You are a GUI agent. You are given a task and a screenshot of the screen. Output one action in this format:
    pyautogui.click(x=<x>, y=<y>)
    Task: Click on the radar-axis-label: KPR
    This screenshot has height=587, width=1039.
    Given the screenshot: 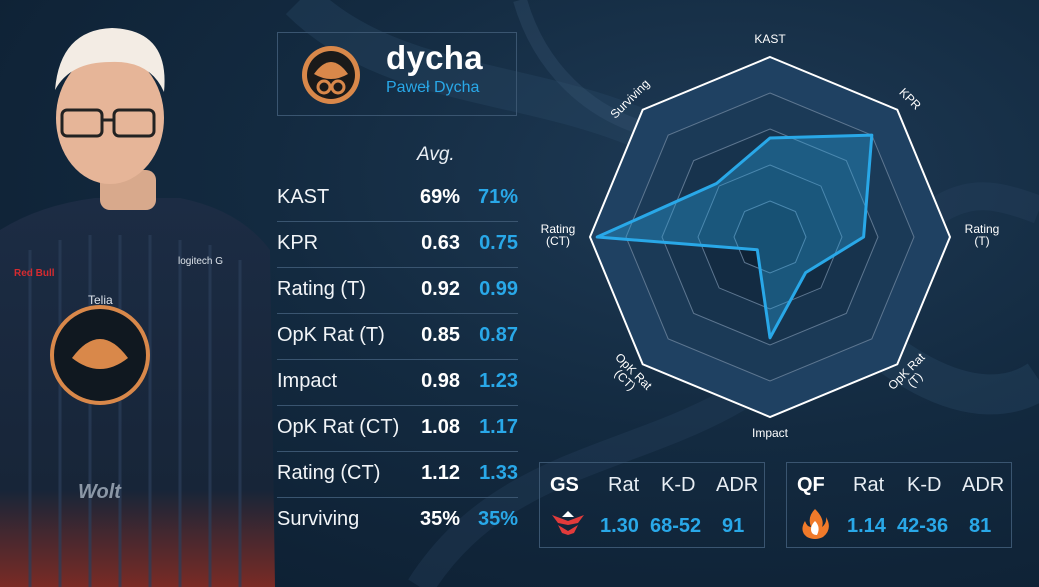 What is the action you would take?
    pyautogui.click(x=910, y=99)
    